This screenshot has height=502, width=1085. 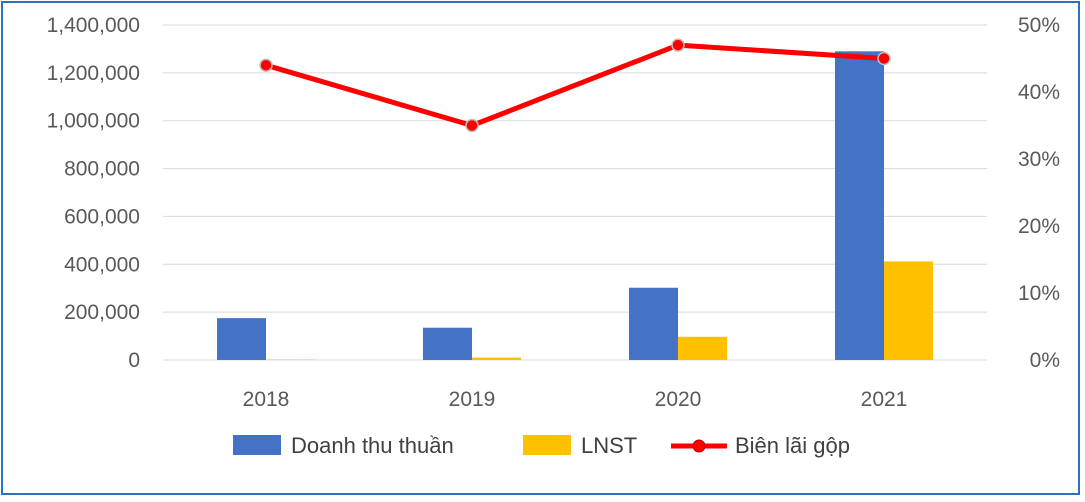 What do you see at coordinates (678, 399) in the screenshot?
I see `x-tick-label: 2020` at bounding box center [678, 399].